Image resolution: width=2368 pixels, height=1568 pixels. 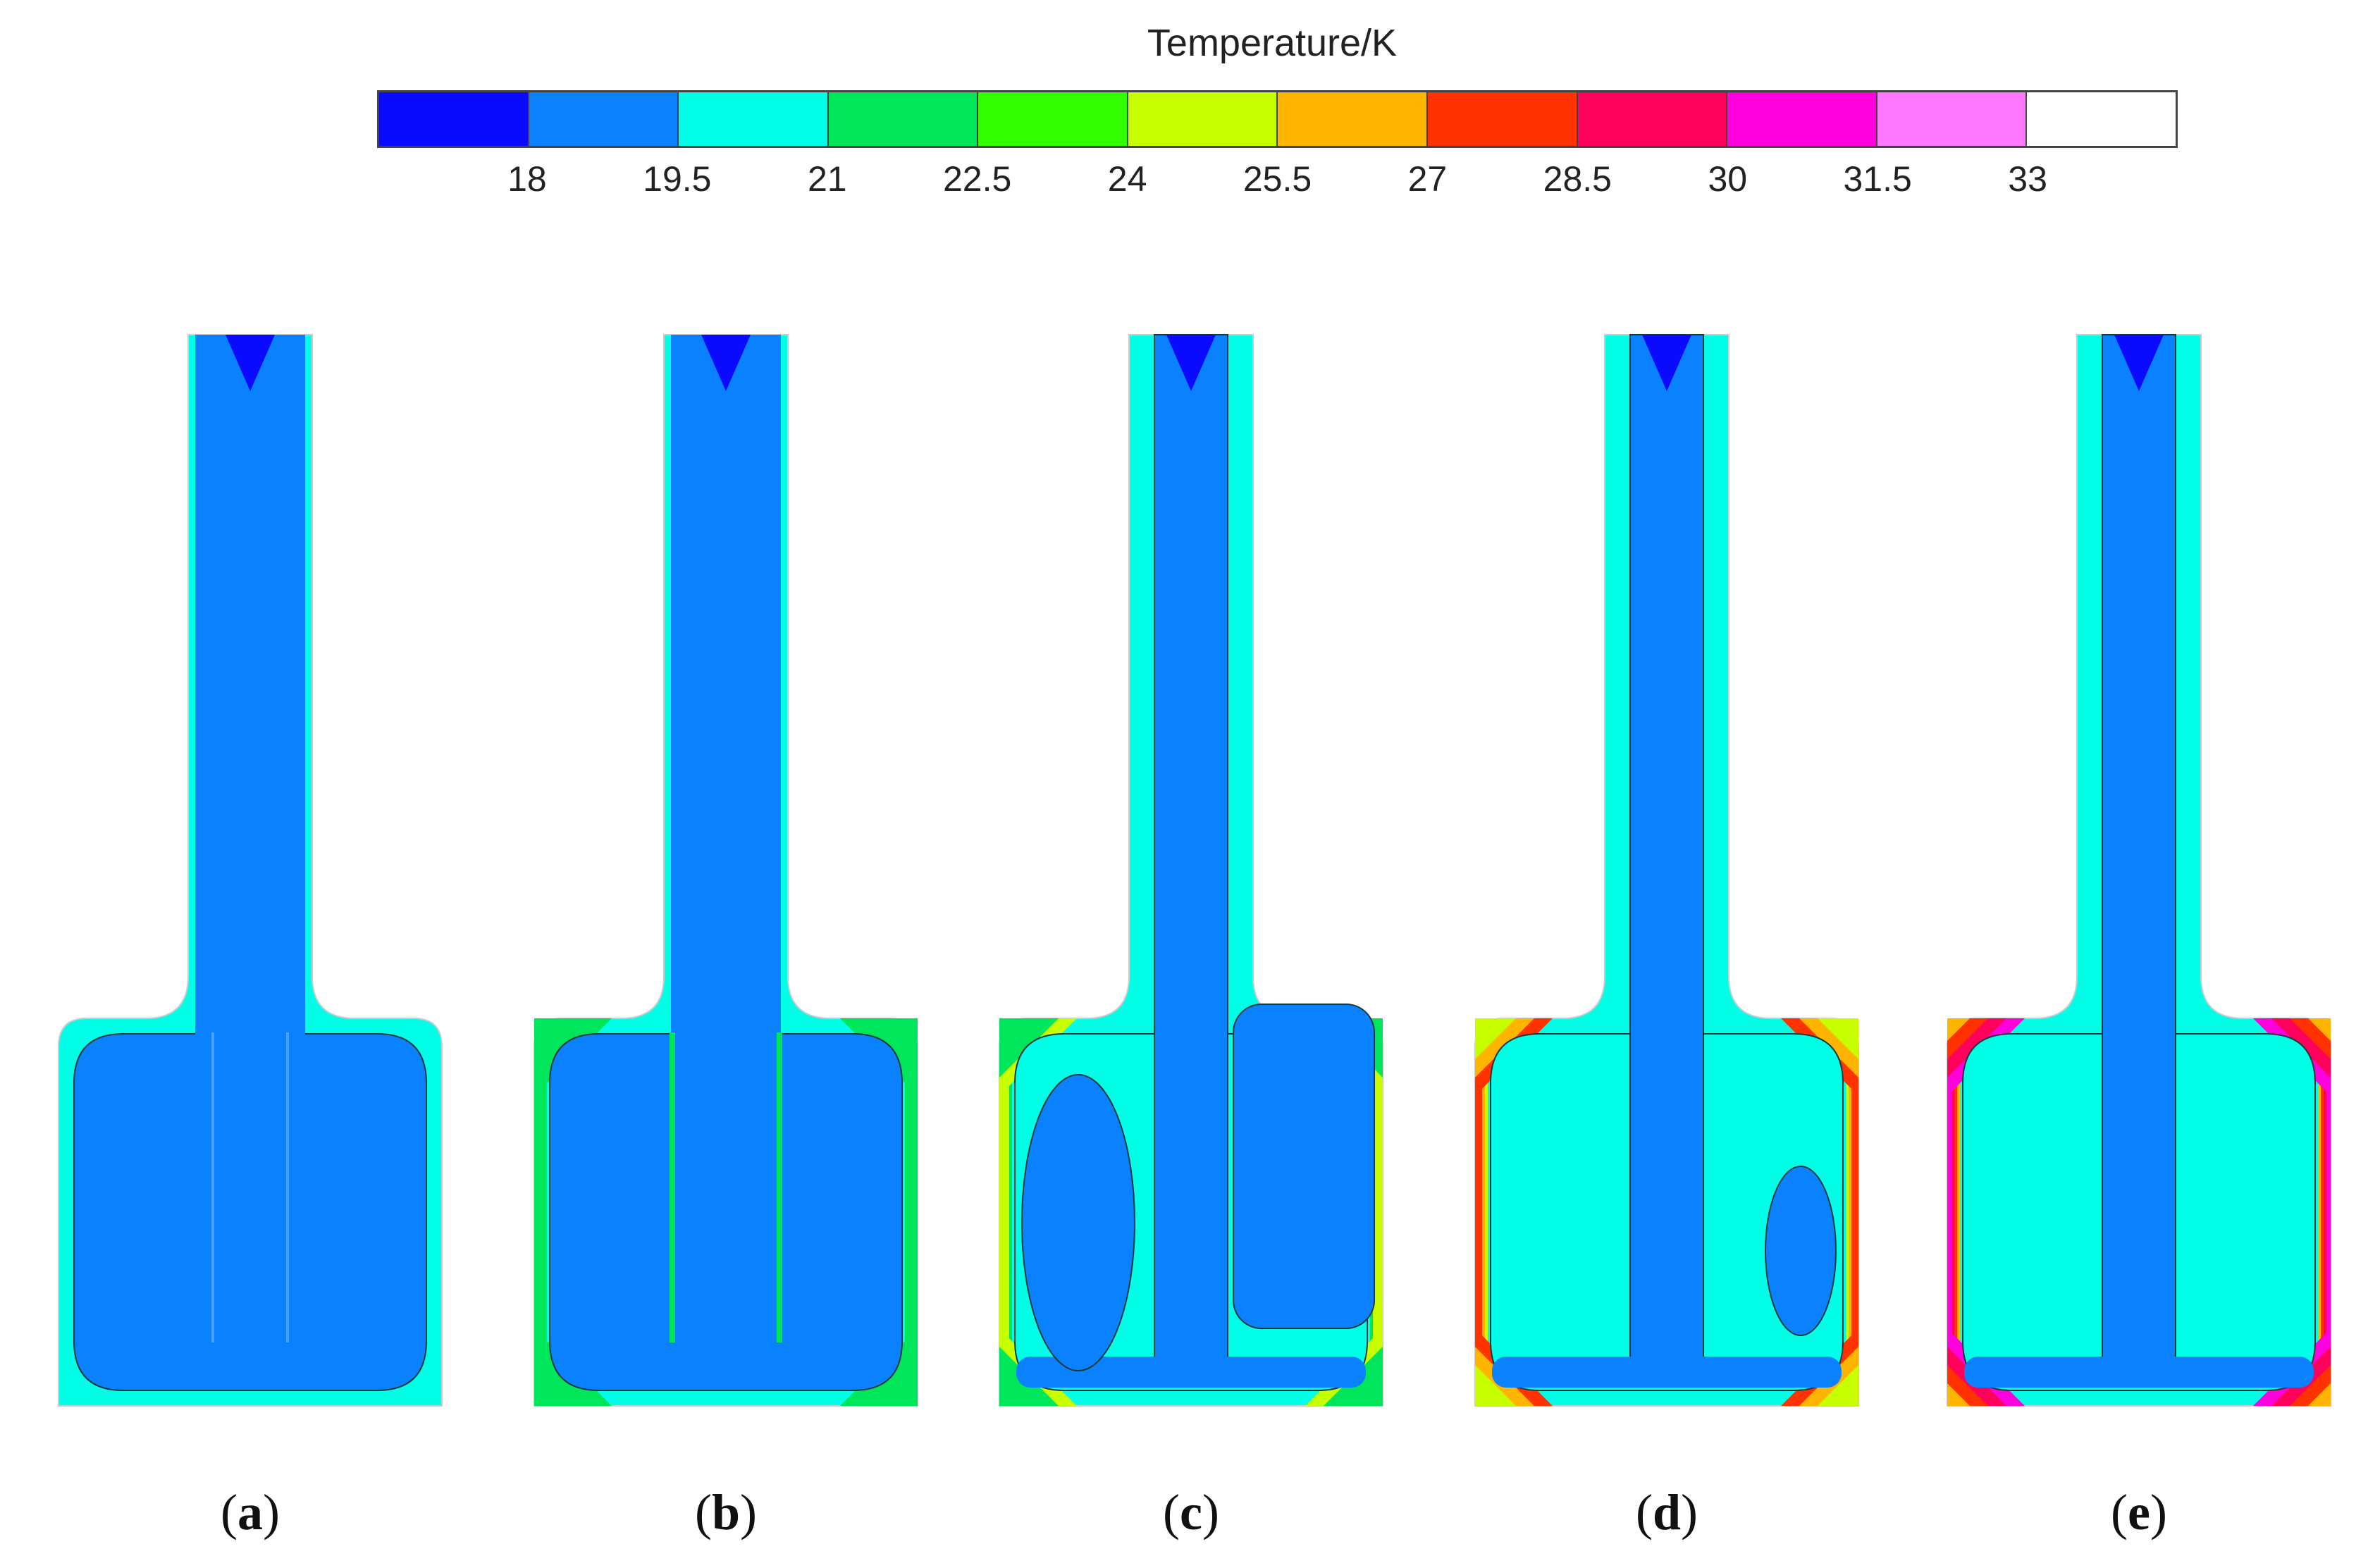 I want to click on colorbar-tick-label: 28.5, so click(x=1577, y=179).